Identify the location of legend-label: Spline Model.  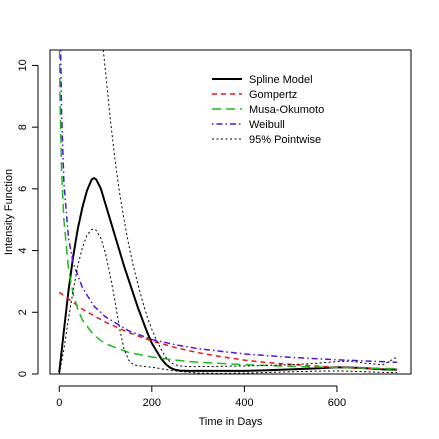
(281, 80).